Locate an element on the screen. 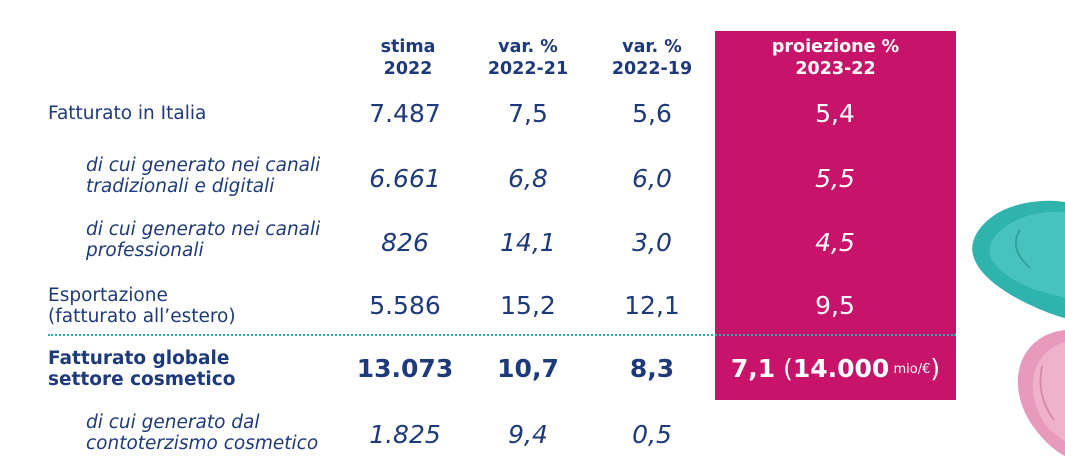  section-divider is located at coordinates (502, 335).